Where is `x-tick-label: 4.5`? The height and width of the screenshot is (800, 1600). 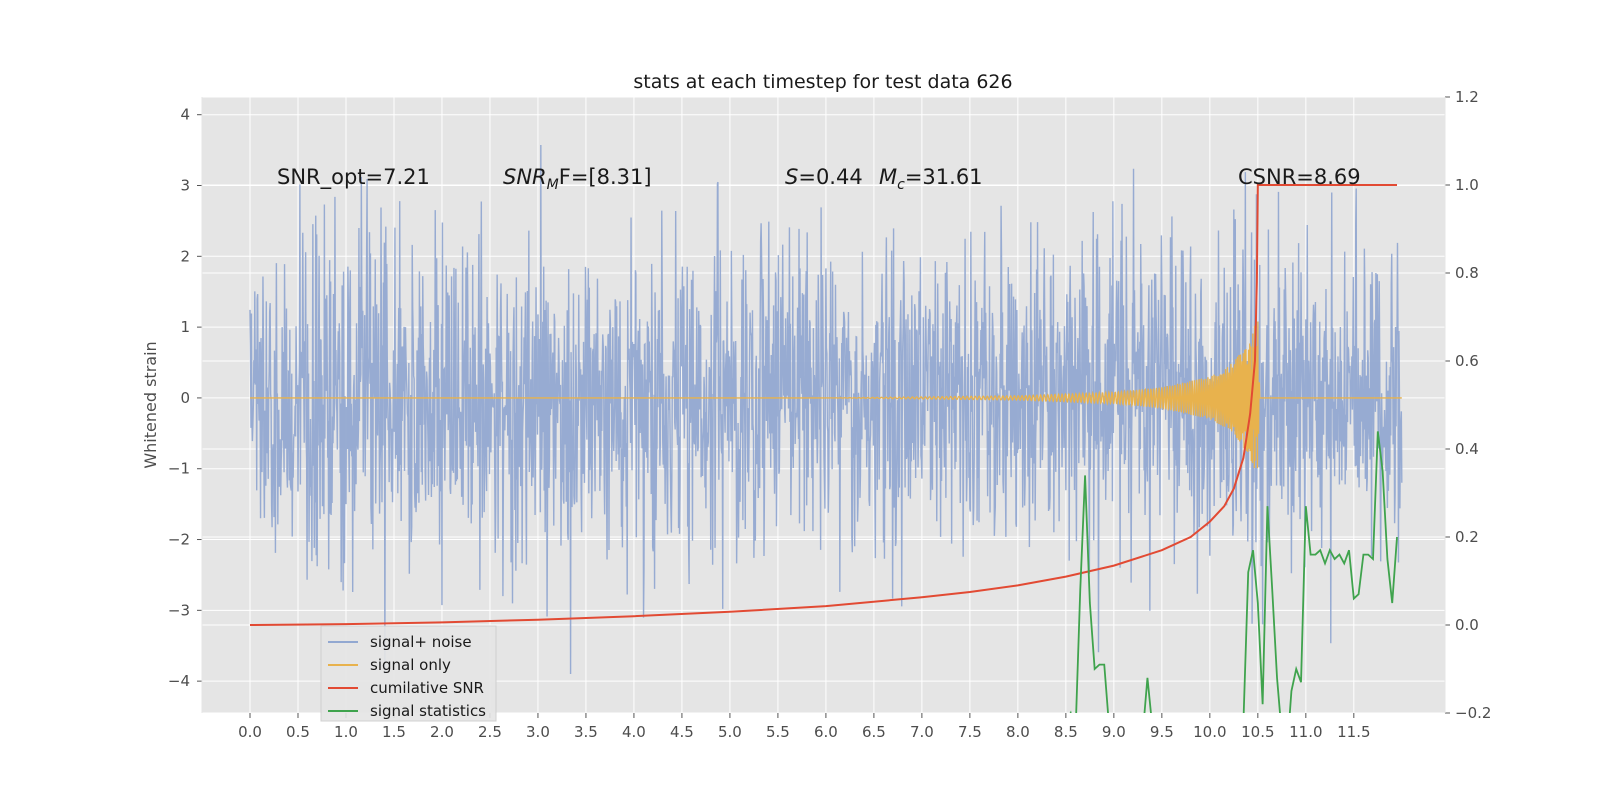
x-tick-label: 4.5 is located at coordinates (682, 732).